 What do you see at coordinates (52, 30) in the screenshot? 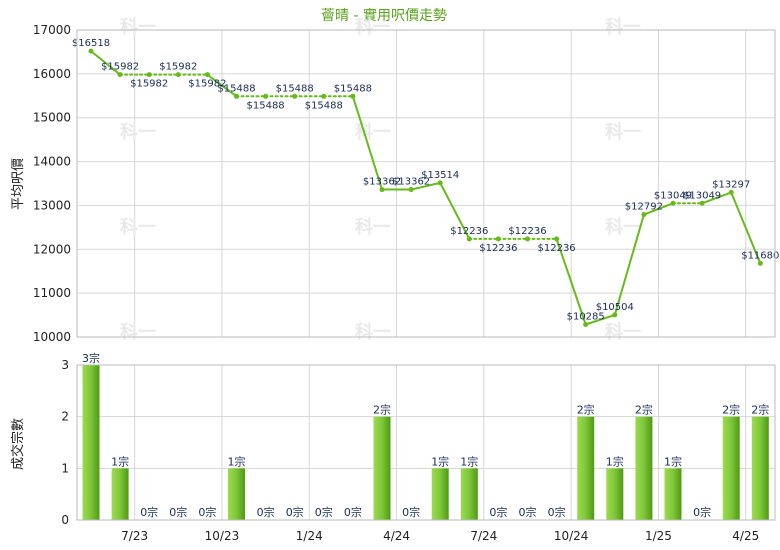
I see `price-y-tick-label: 17000` at bounding box center [52, 30].